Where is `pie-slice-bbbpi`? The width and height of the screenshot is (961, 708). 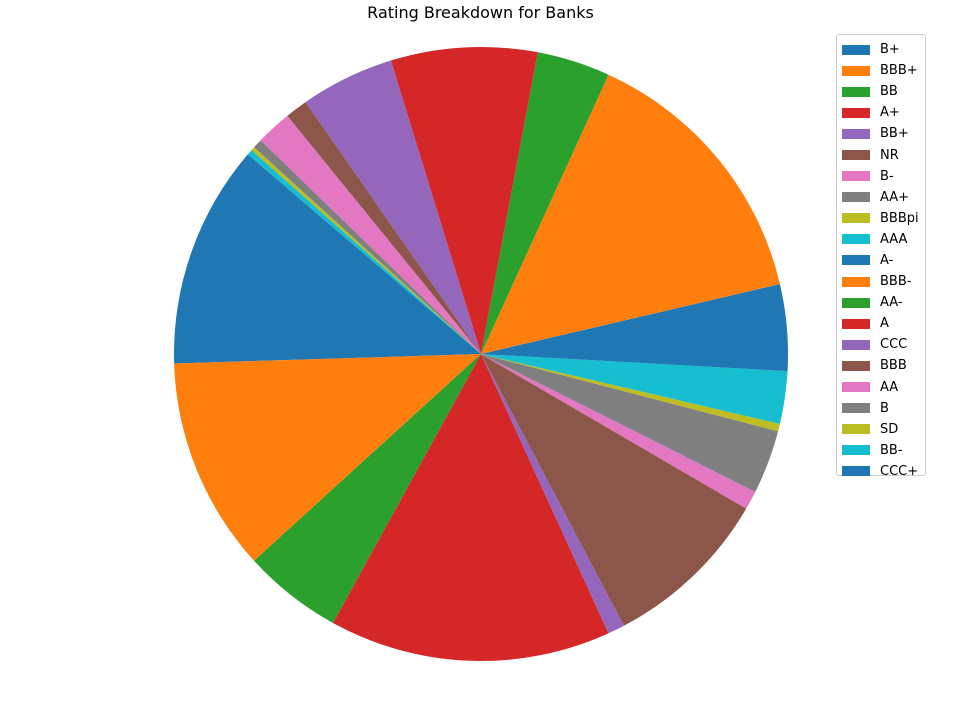
pie-slice-bbbpi is located at coordinates (366, 250).